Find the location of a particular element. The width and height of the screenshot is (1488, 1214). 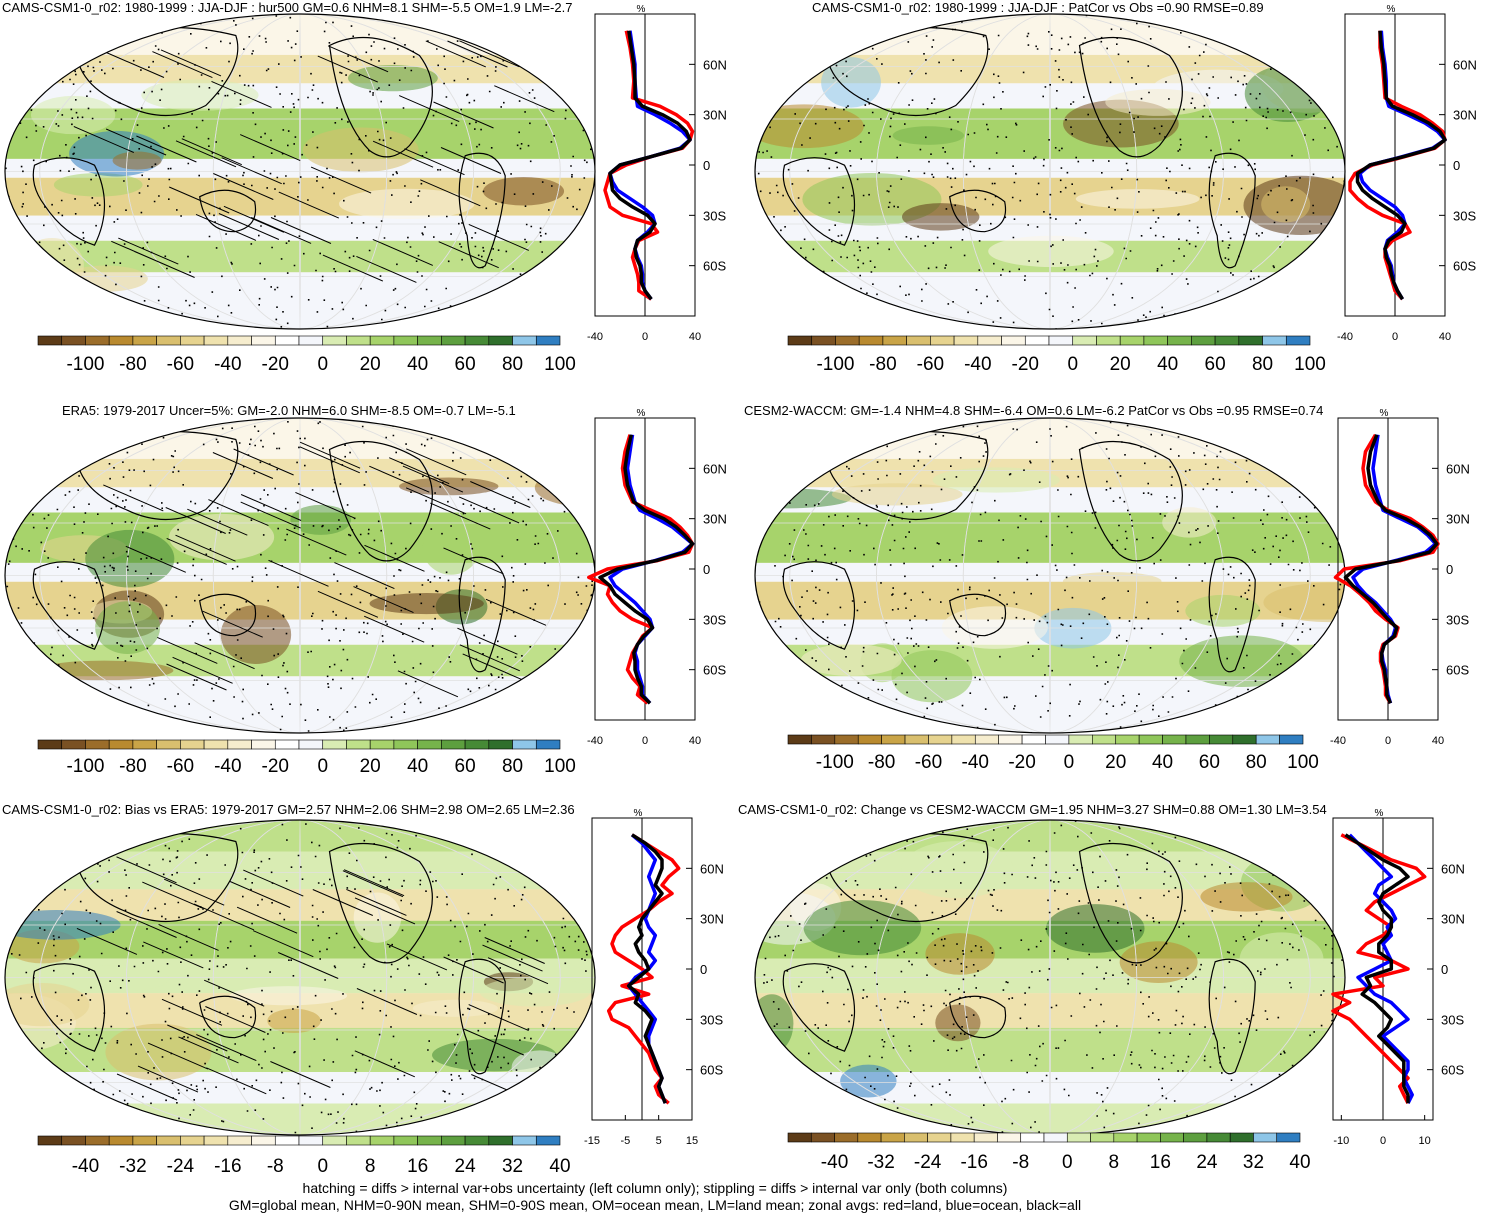

zonal-x-tick-label: 40 is located at coordinates (695, 741).